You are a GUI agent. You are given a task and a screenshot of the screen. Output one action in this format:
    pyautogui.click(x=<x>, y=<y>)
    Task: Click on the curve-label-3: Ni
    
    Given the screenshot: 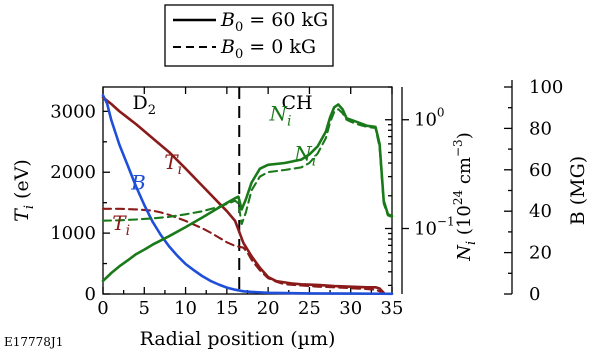 What is the action you would take?
    pyautogui.click(x=280, y=116)
    